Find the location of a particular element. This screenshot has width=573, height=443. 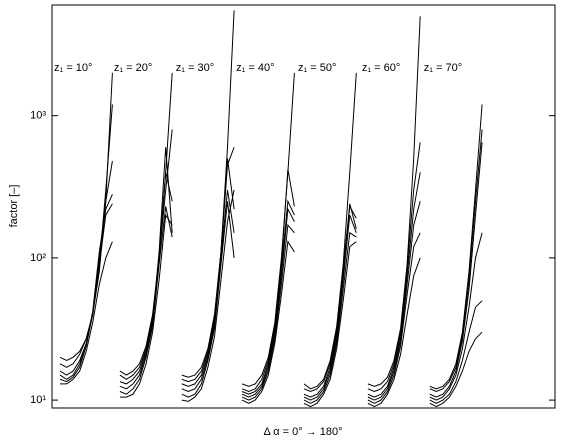

group-label: z₁ = 60° is located at coordinates (381, 68).